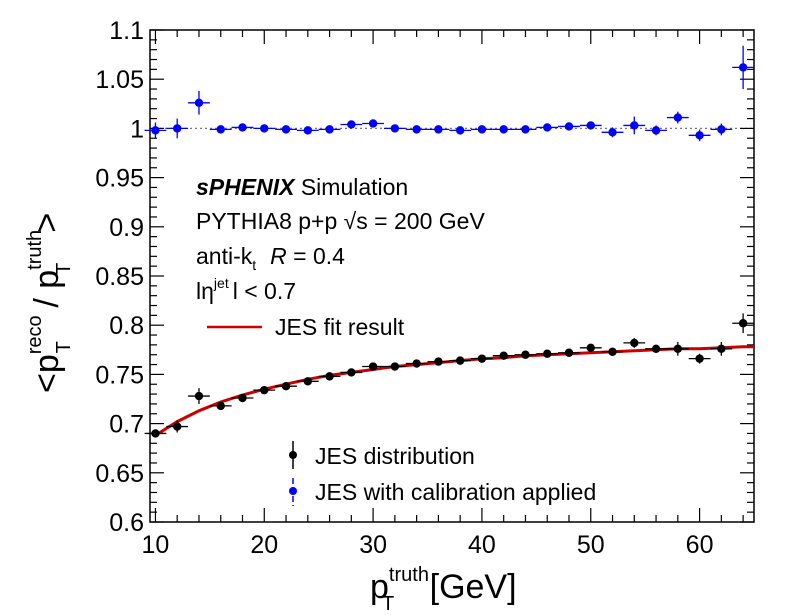  Describe the element at coordinates (119, 474) in the screenshot. I see `y-tick-label: 0.65` at that location.